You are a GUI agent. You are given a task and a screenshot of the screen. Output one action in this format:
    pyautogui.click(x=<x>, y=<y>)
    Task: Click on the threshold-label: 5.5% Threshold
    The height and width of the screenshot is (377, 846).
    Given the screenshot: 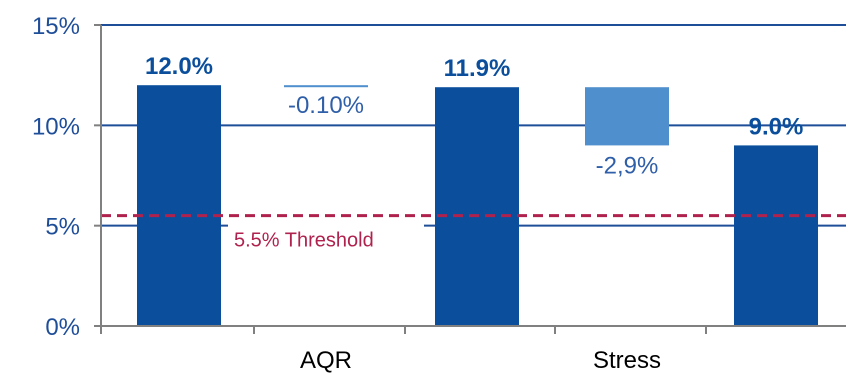 What is the action you would take?
    pyautogui.click(x=304, y=241)
    